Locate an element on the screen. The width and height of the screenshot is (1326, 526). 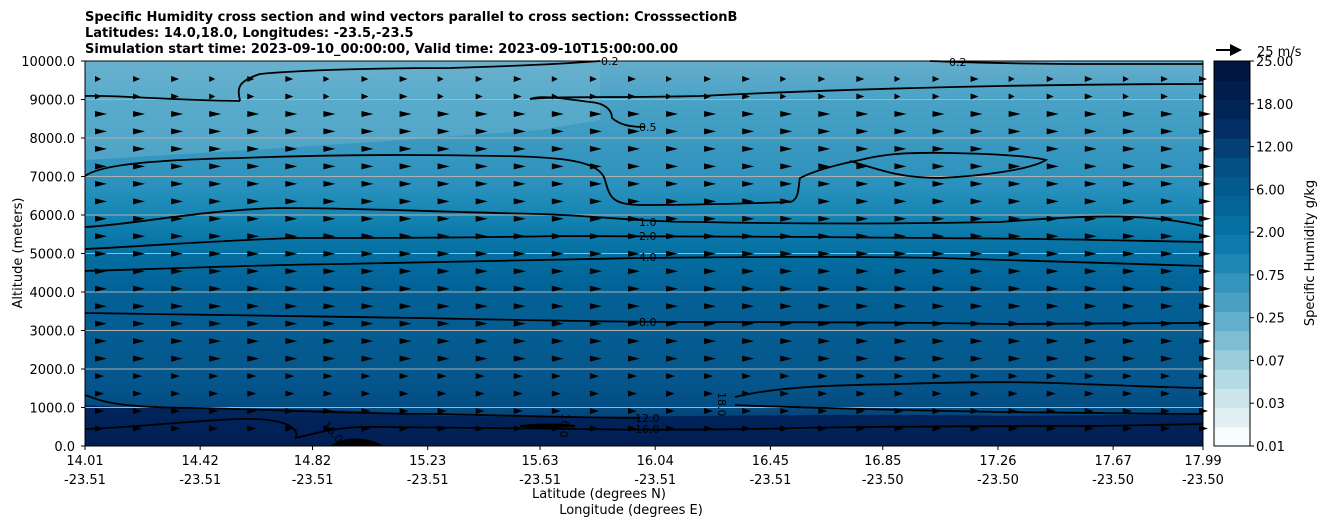
y-tick-label: 9000.0 is located at coordinates (53, 101).